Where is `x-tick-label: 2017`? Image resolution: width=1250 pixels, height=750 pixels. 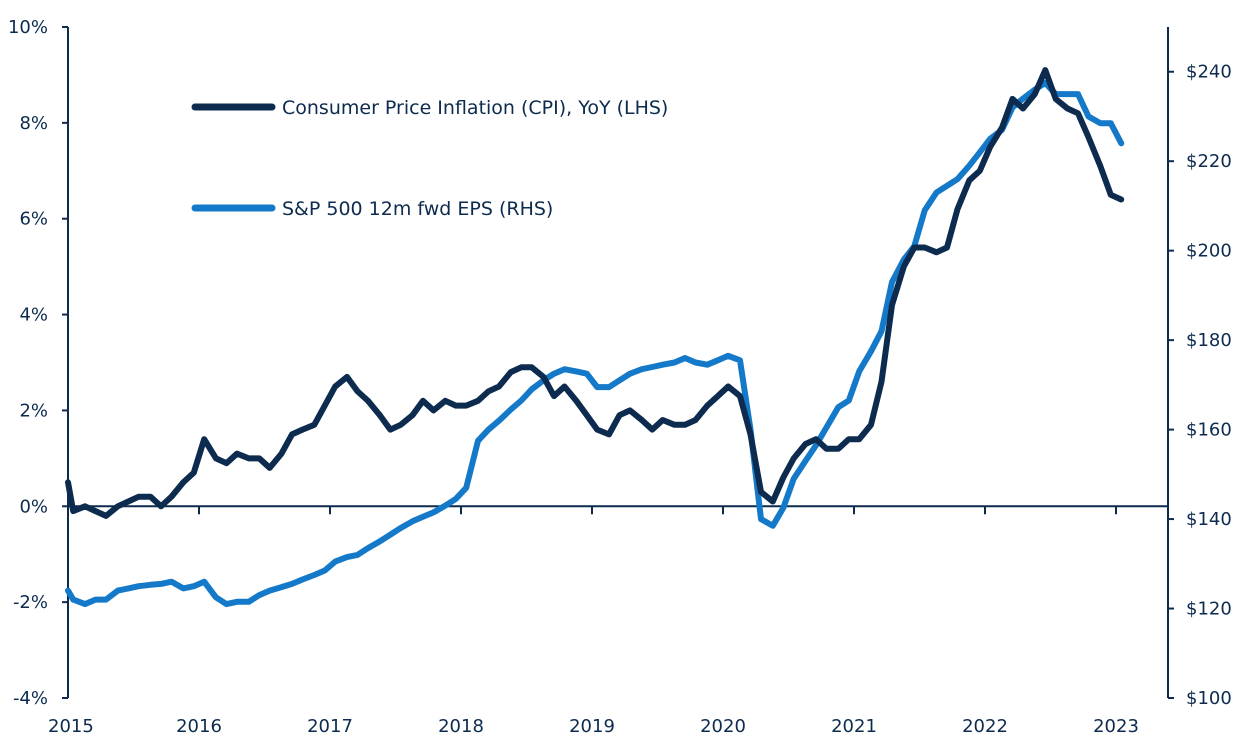
x-tick-label: 2017 is located at coordinates (330, 726).